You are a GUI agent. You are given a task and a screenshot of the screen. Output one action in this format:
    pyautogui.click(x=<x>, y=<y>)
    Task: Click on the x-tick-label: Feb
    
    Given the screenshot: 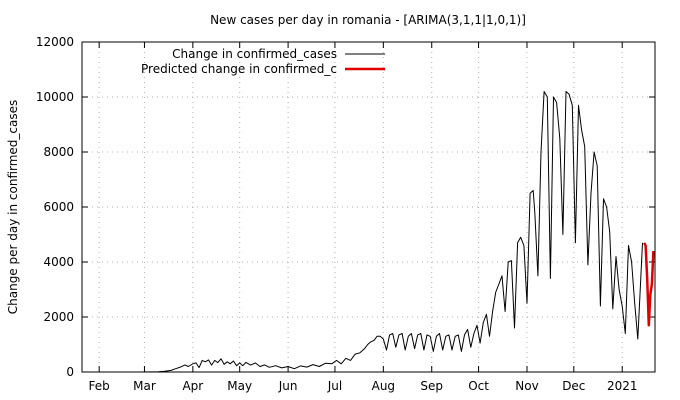 What is the action you would take?
    pyautogui.click(x=99, y=386)
    